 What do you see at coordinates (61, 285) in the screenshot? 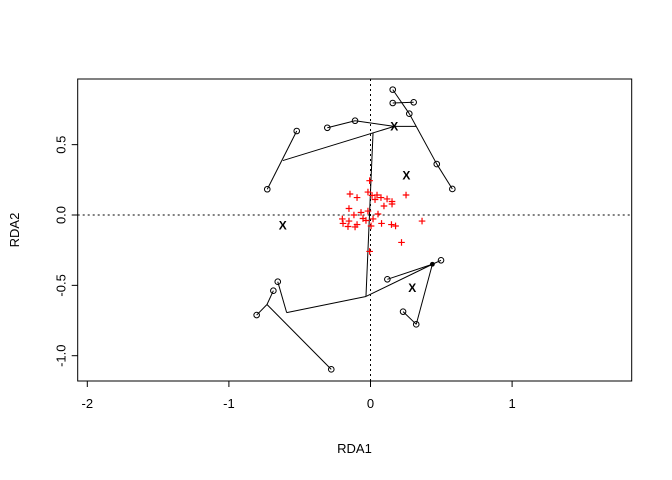
I see `y-tick-label: -0.5` at bounding box center [61, 285].